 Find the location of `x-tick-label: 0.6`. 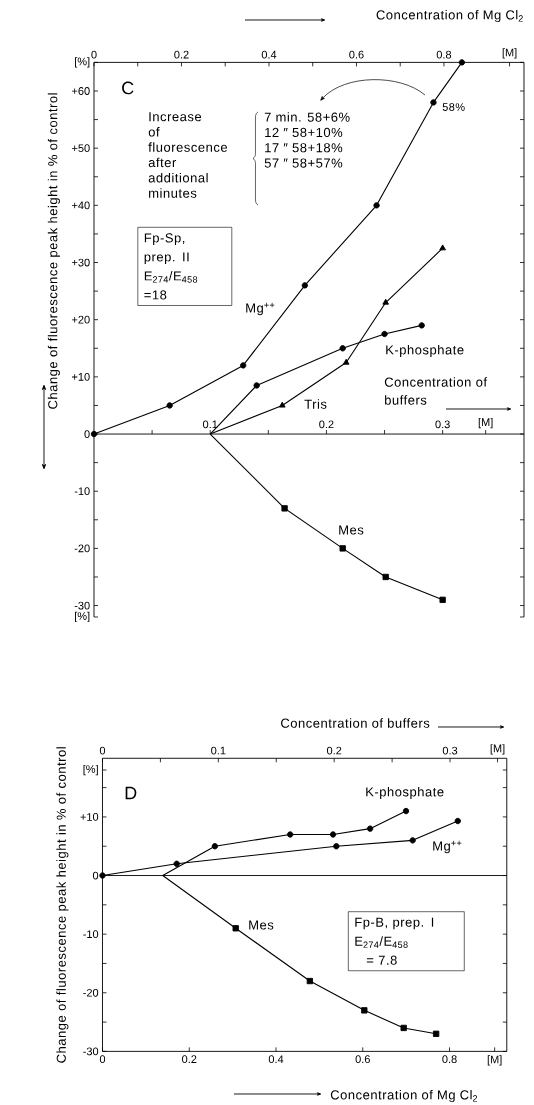

x-tick-label: 0.6 is located at coordinates (362, 1059).